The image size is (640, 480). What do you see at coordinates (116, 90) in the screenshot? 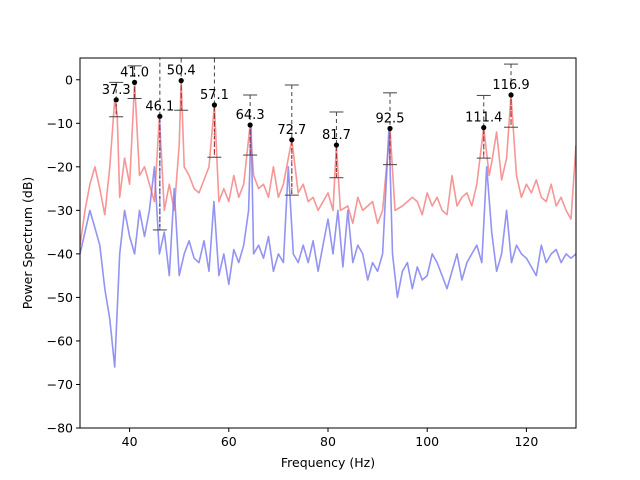
I see `peak-label: 37.3` at bounding box center [116, 90].